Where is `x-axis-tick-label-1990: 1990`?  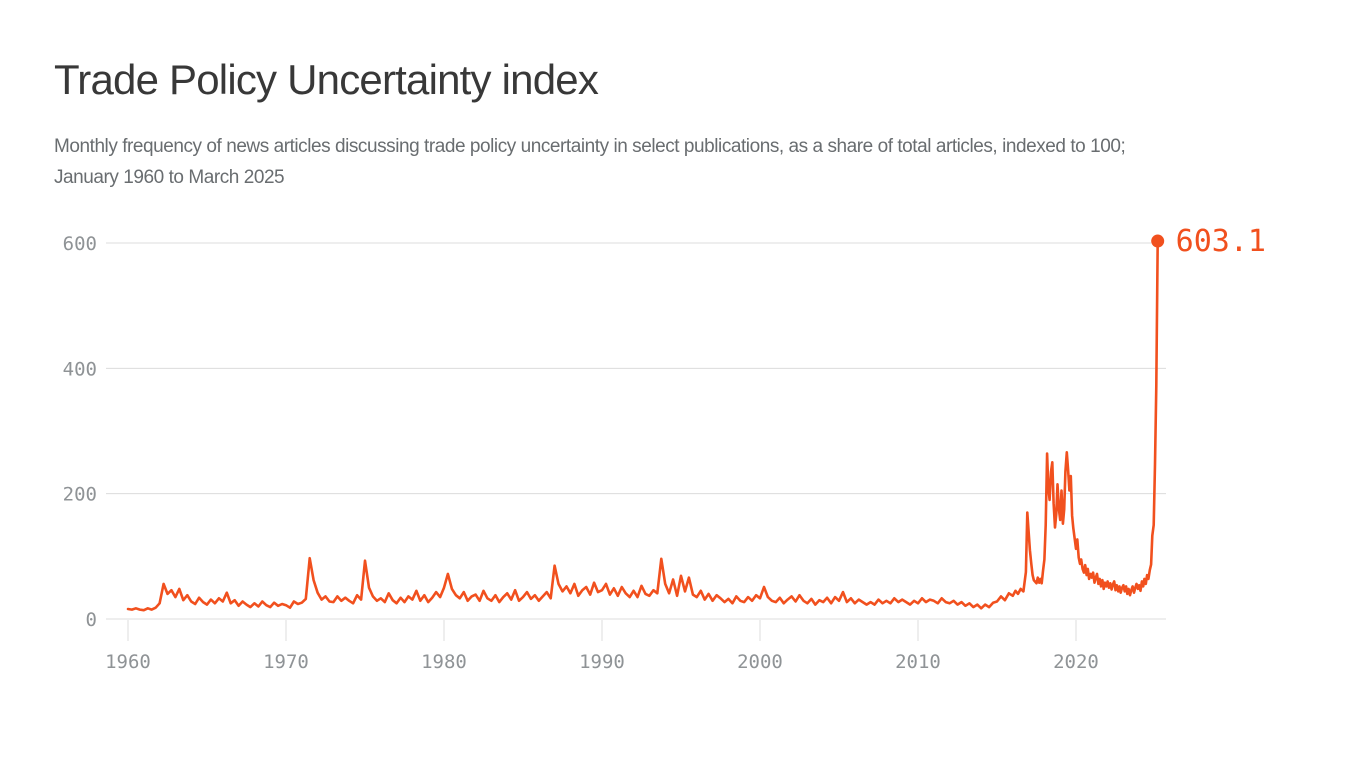 x-axis-tick-label-1990: 1990 is located at coordinates (602, 662).